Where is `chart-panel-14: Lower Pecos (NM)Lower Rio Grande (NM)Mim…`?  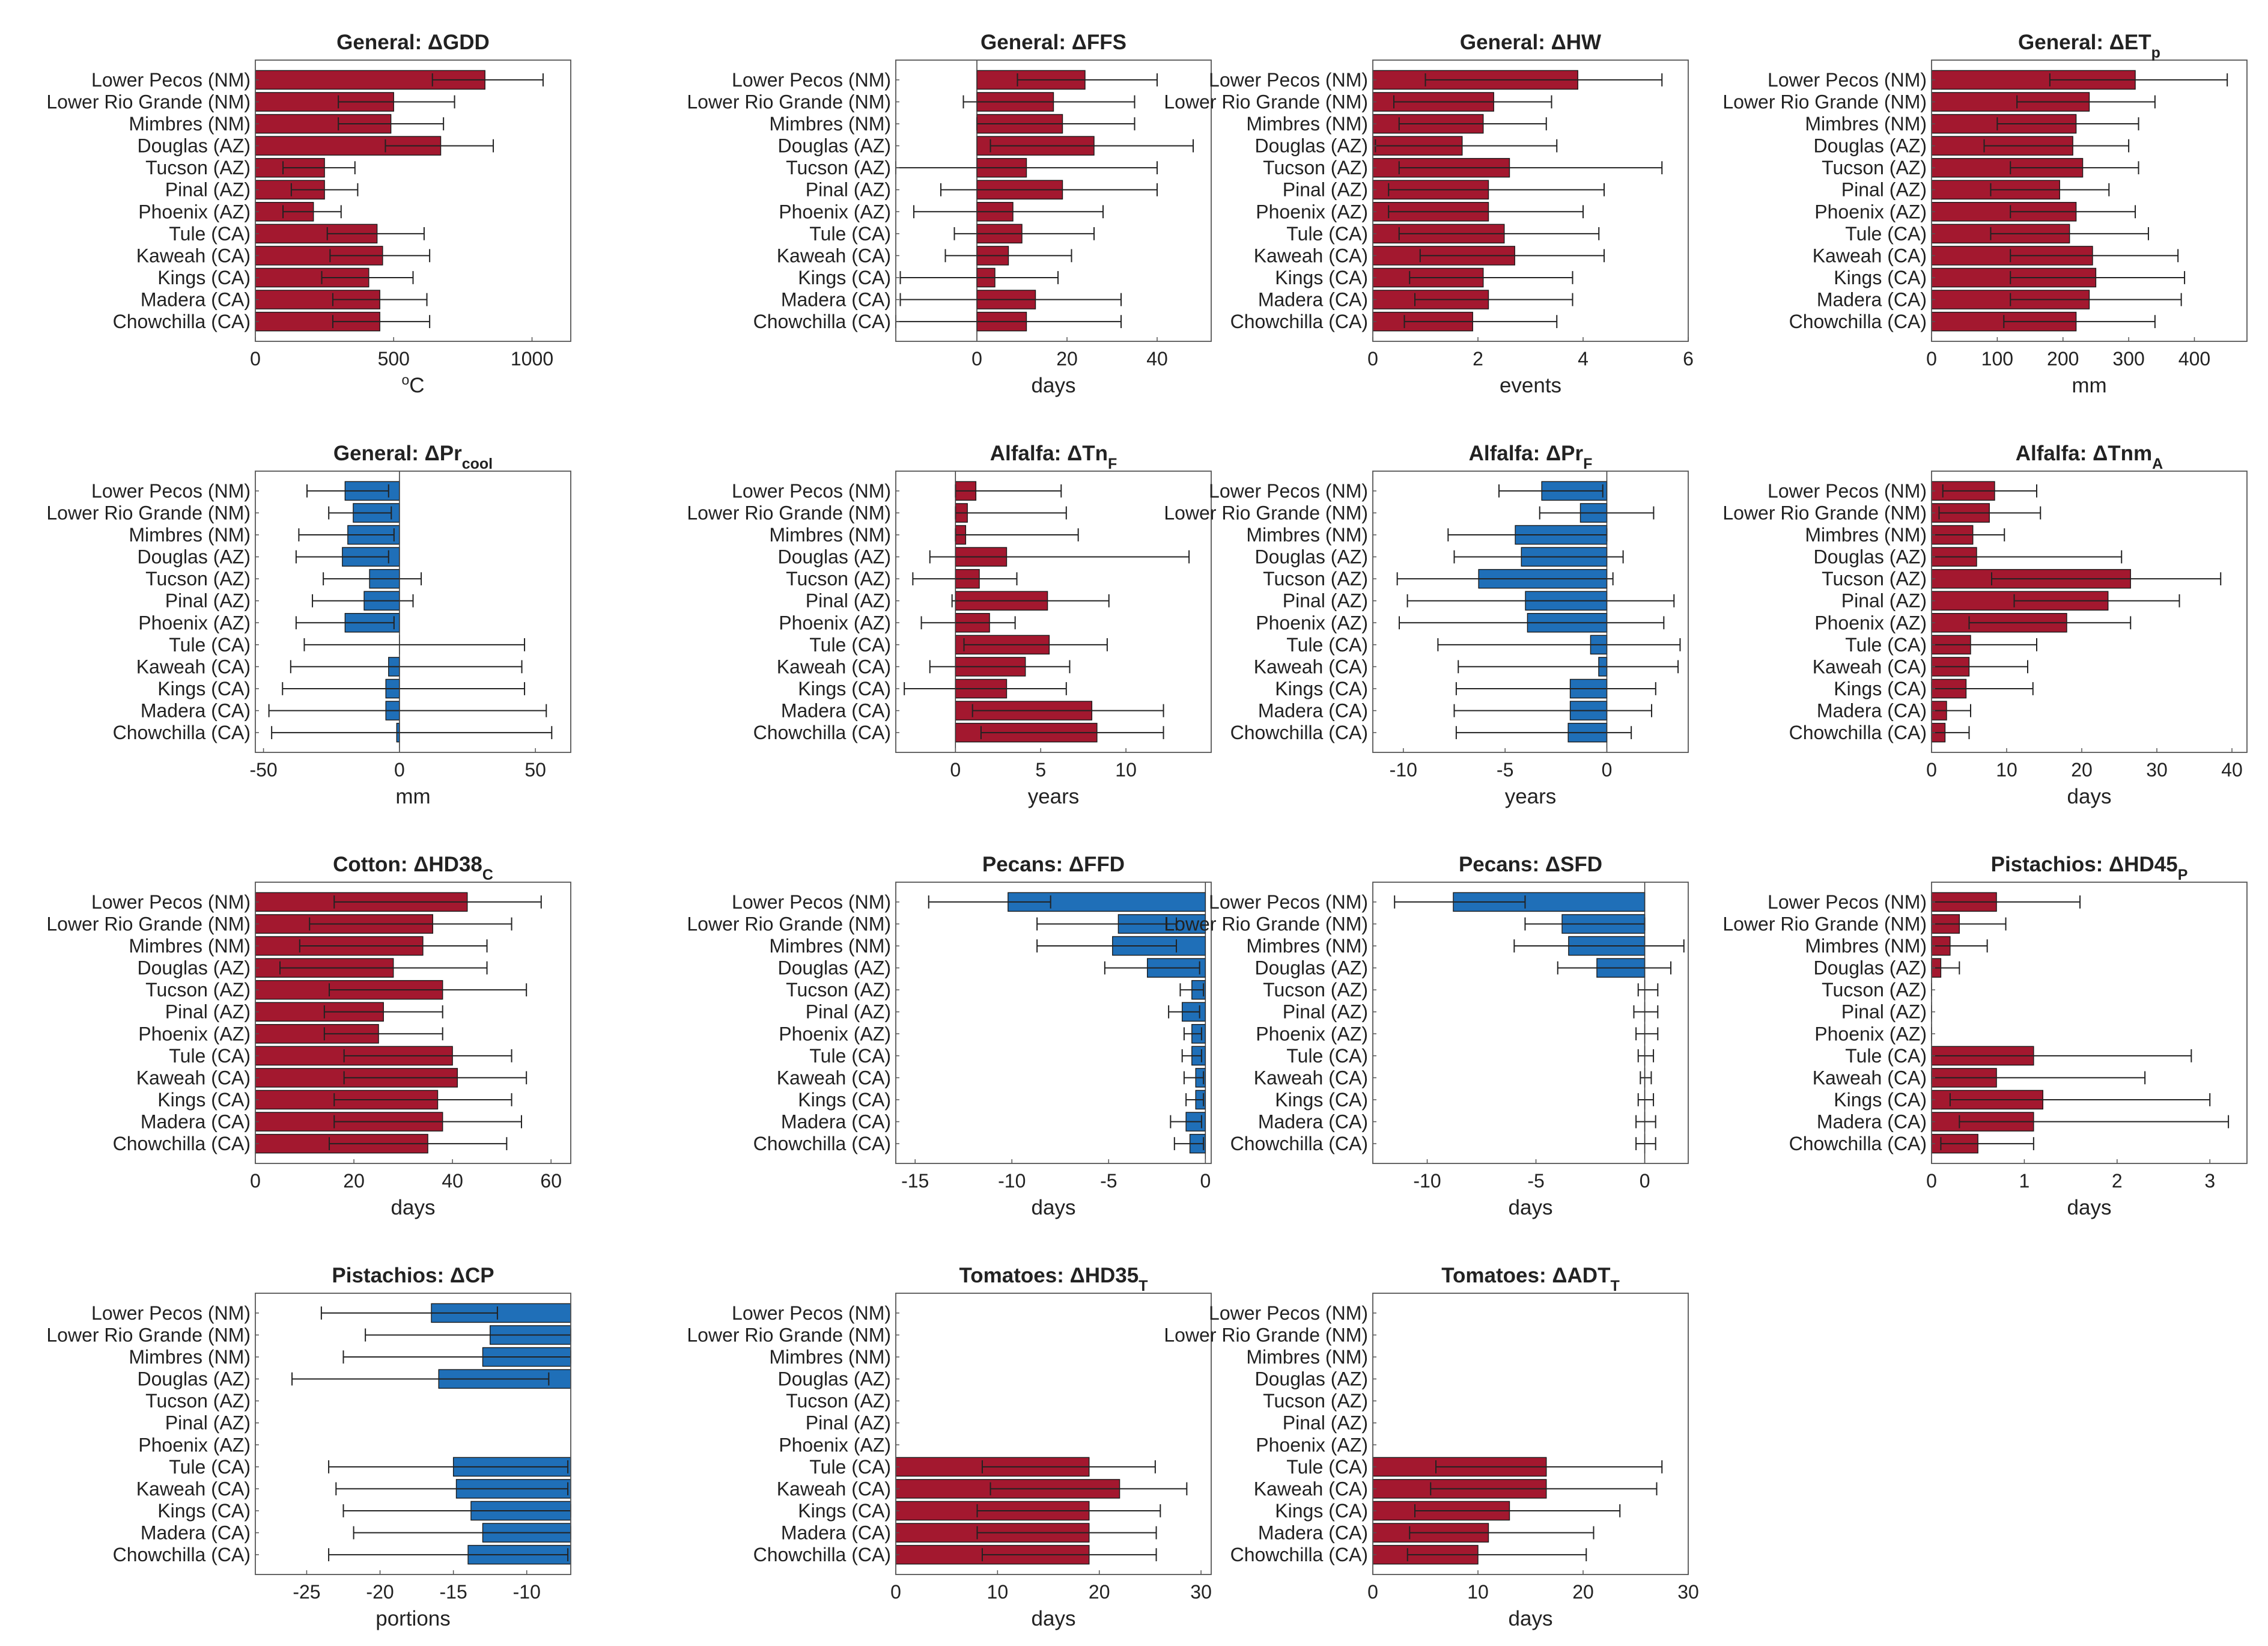 chart-panel-14: Lower Pecos (NM)Lower Rio Grande (NM)Mim… is located at coordinates (949, 1447).